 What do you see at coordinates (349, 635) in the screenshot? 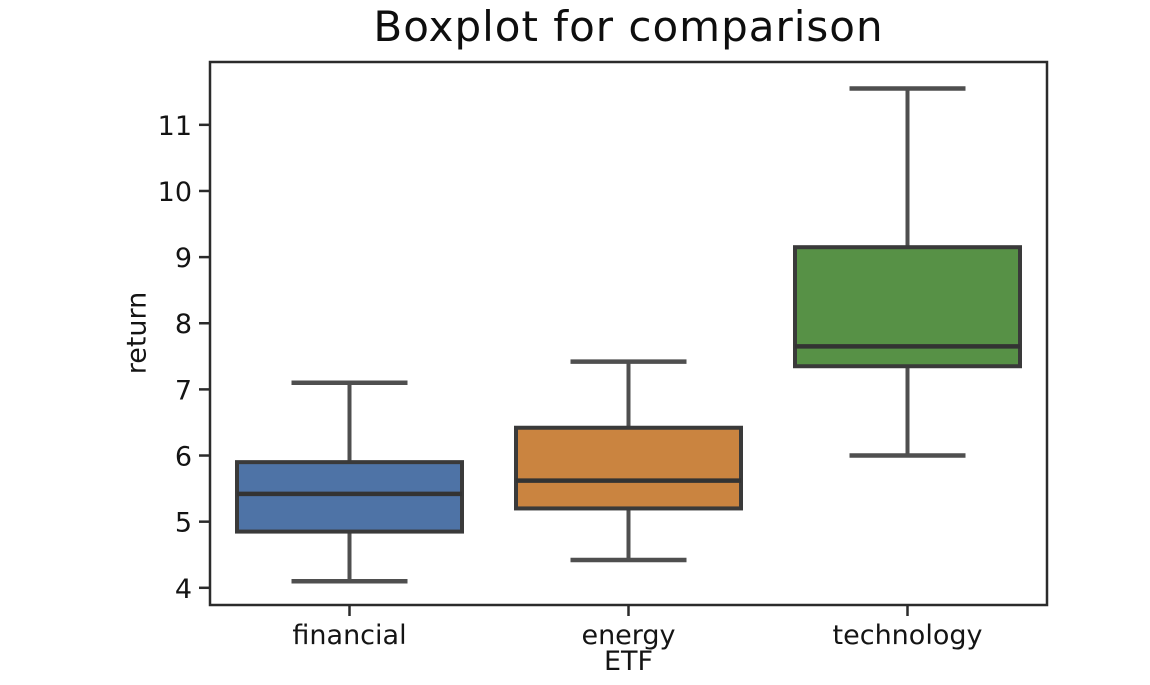
I see `x-tick-label: financial` at bounding box center [349, 635].